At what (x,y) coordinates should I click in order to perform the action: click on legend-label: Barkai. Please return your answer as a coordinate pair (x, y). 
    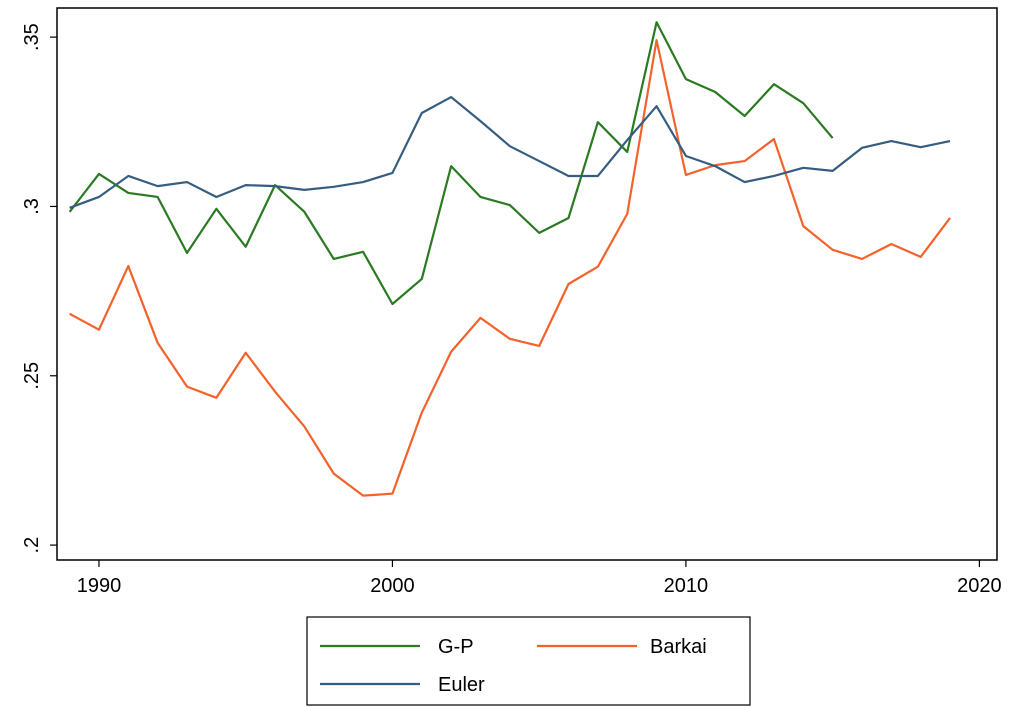
    Looking at the image, I should click on (678, 647).